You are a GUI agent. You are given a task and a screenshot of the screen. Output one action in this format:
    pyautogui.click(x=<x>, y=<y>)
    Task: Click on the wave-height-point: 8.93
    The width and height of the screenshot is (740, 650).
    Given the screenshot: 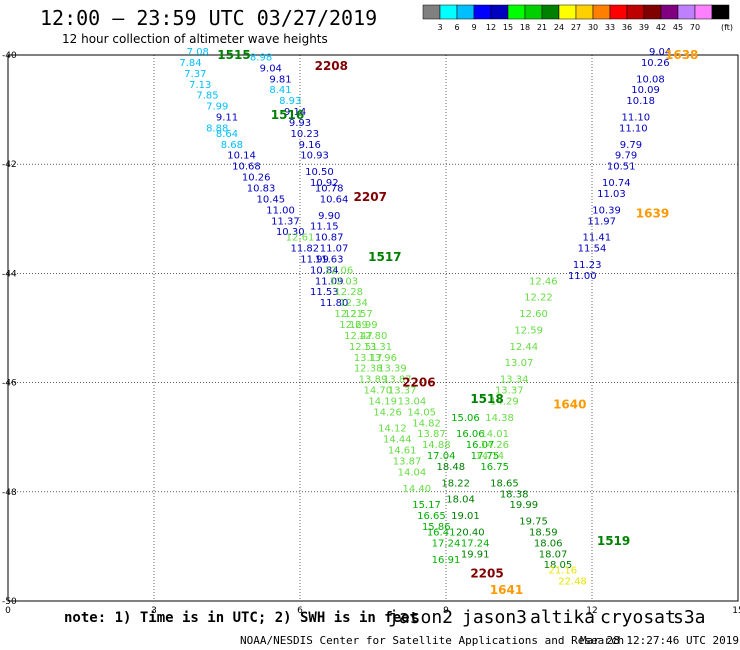 What is the action you would take?
    pyautogui.click(x=290, y=101)
    